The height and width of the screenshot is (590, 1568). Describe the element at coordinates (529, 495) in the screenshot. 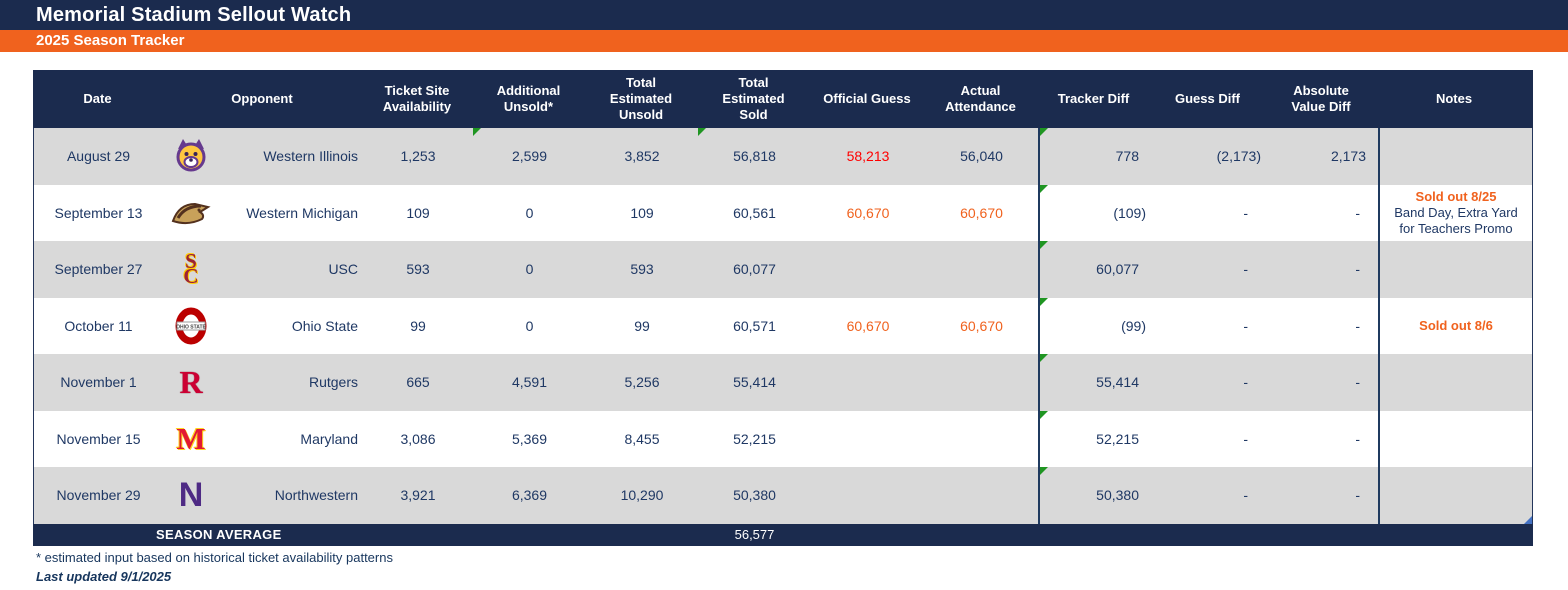

I see `additional-unsold-cell: 6,369` at that location.